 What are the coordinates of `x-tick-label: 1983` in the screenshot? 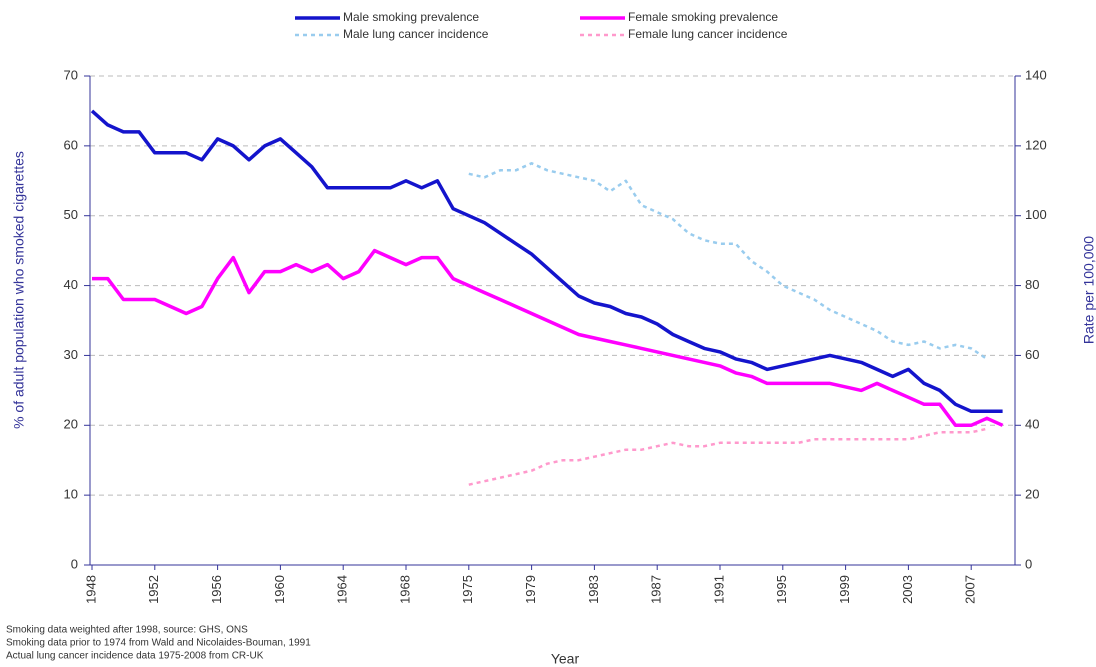 It's located at (593, 589).